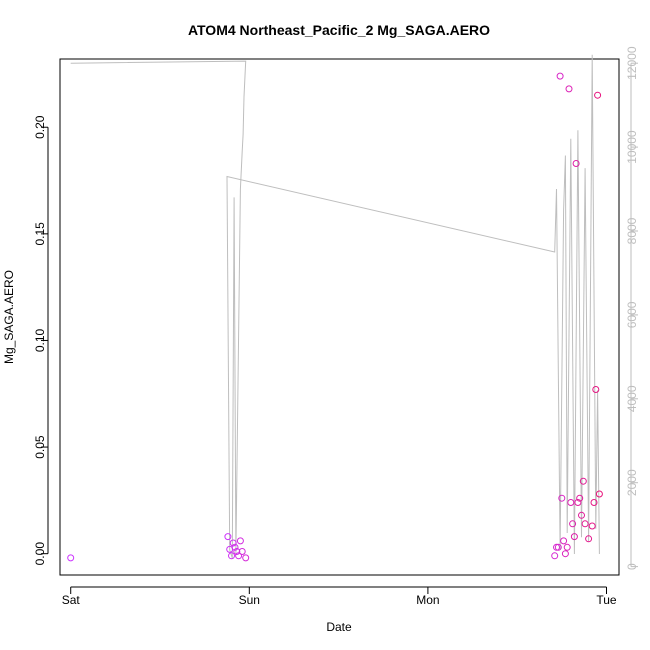 The height and width of the screenshot is (650, 650). I want to click on y2-tick-label: 4000, so click(632, 398).